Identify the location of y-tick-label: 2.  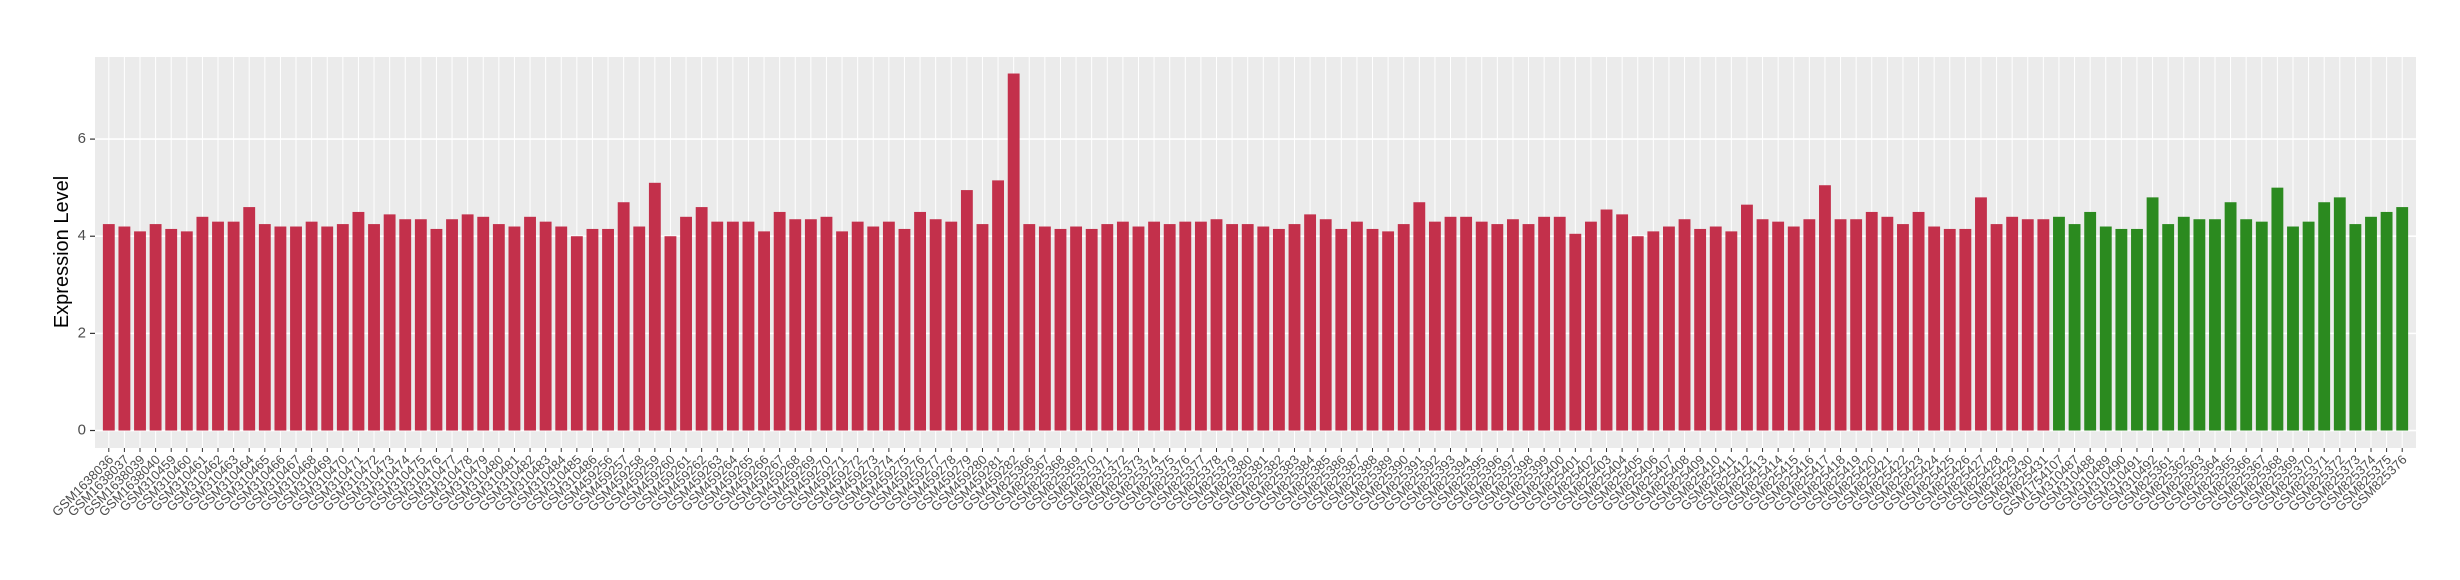
(82, 332).